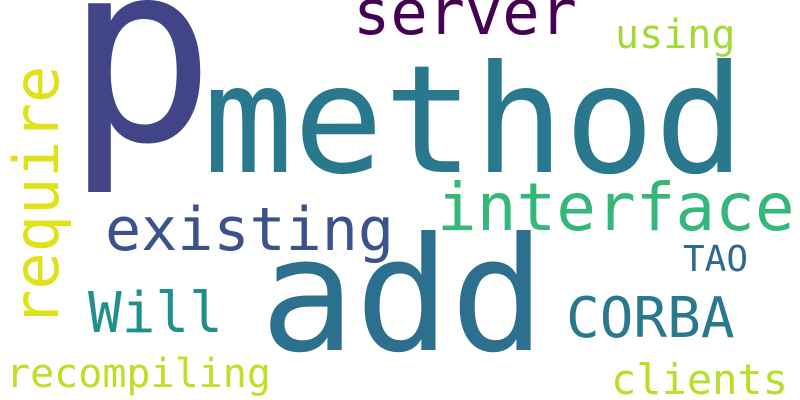  Describe the element at coordinates (675, 35) in the screenshot. I see `word-using: using` at that location.